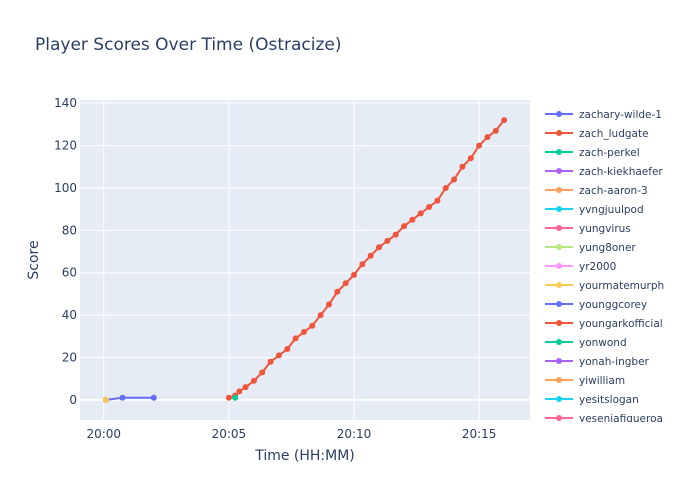 This screenshot has height=504, width=700. What do you see at coordinates (479, 434) in the screenshot?
I see `x-tick-label: 20:15` at bounding box center [479, 434].